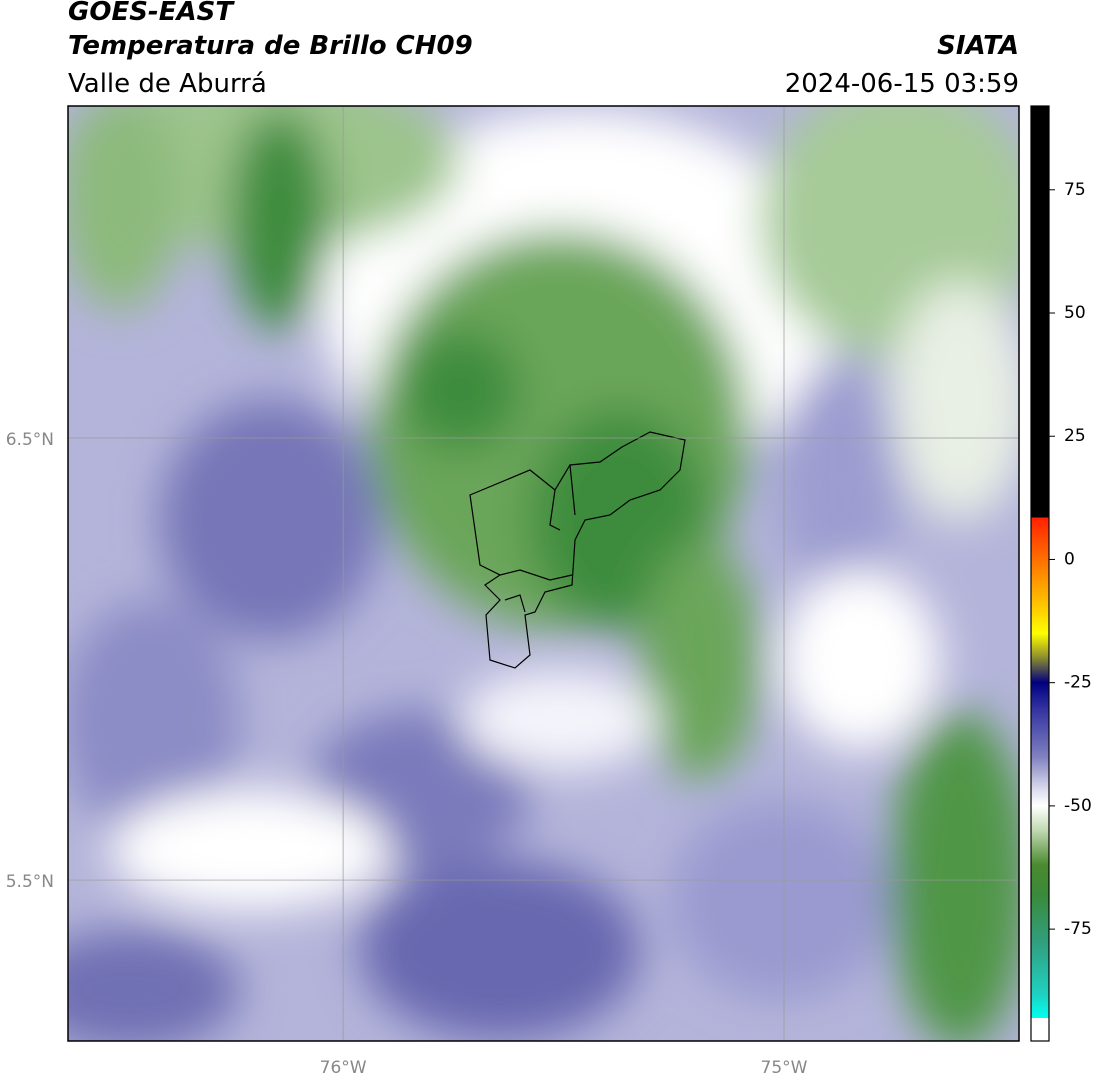 This screenshot has width=1094, height=1078. What do you see at coordinates (784, 1068) in the screenshot?
I see `x-tick-label: 75°W` at bounding box center [784, 1068].